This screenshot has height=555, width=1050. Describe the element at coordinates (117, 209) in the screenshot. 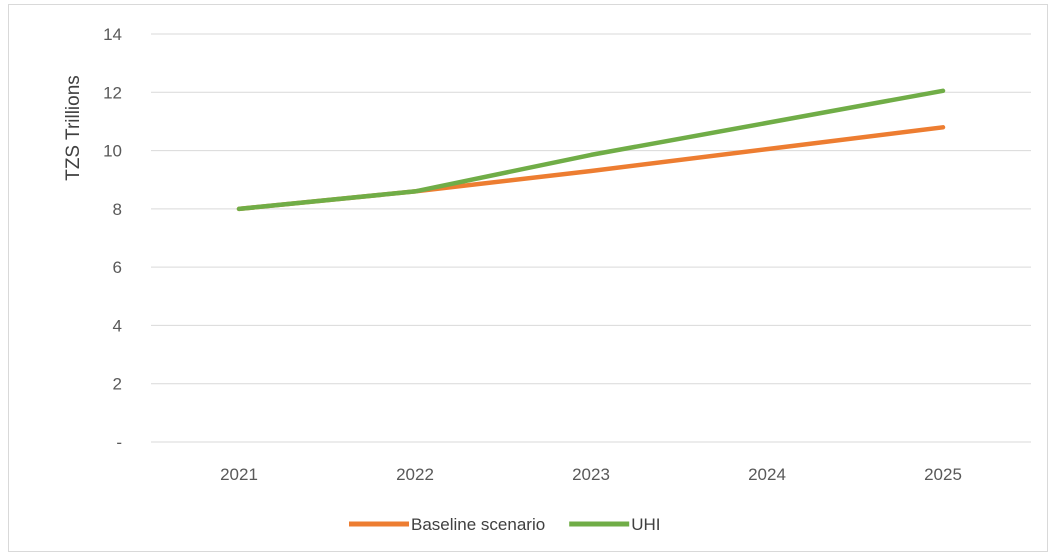

I see `y-tick-label: 8` at that location.